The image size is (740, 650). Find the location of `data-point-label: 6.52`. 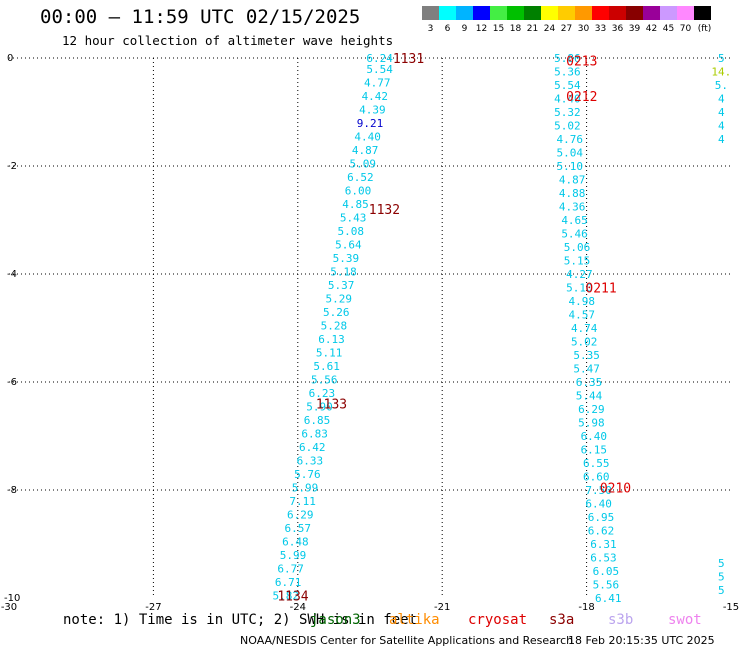

data-point-label: 6.52 is located at coordinates (360, 177).